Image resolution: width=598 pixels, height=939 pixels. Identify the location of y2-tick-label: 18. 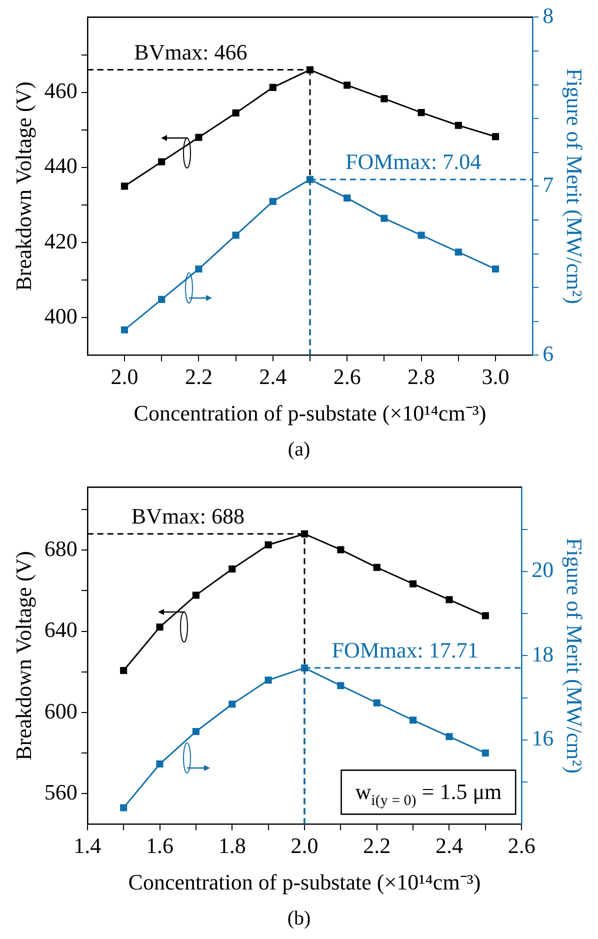
(543, 653).